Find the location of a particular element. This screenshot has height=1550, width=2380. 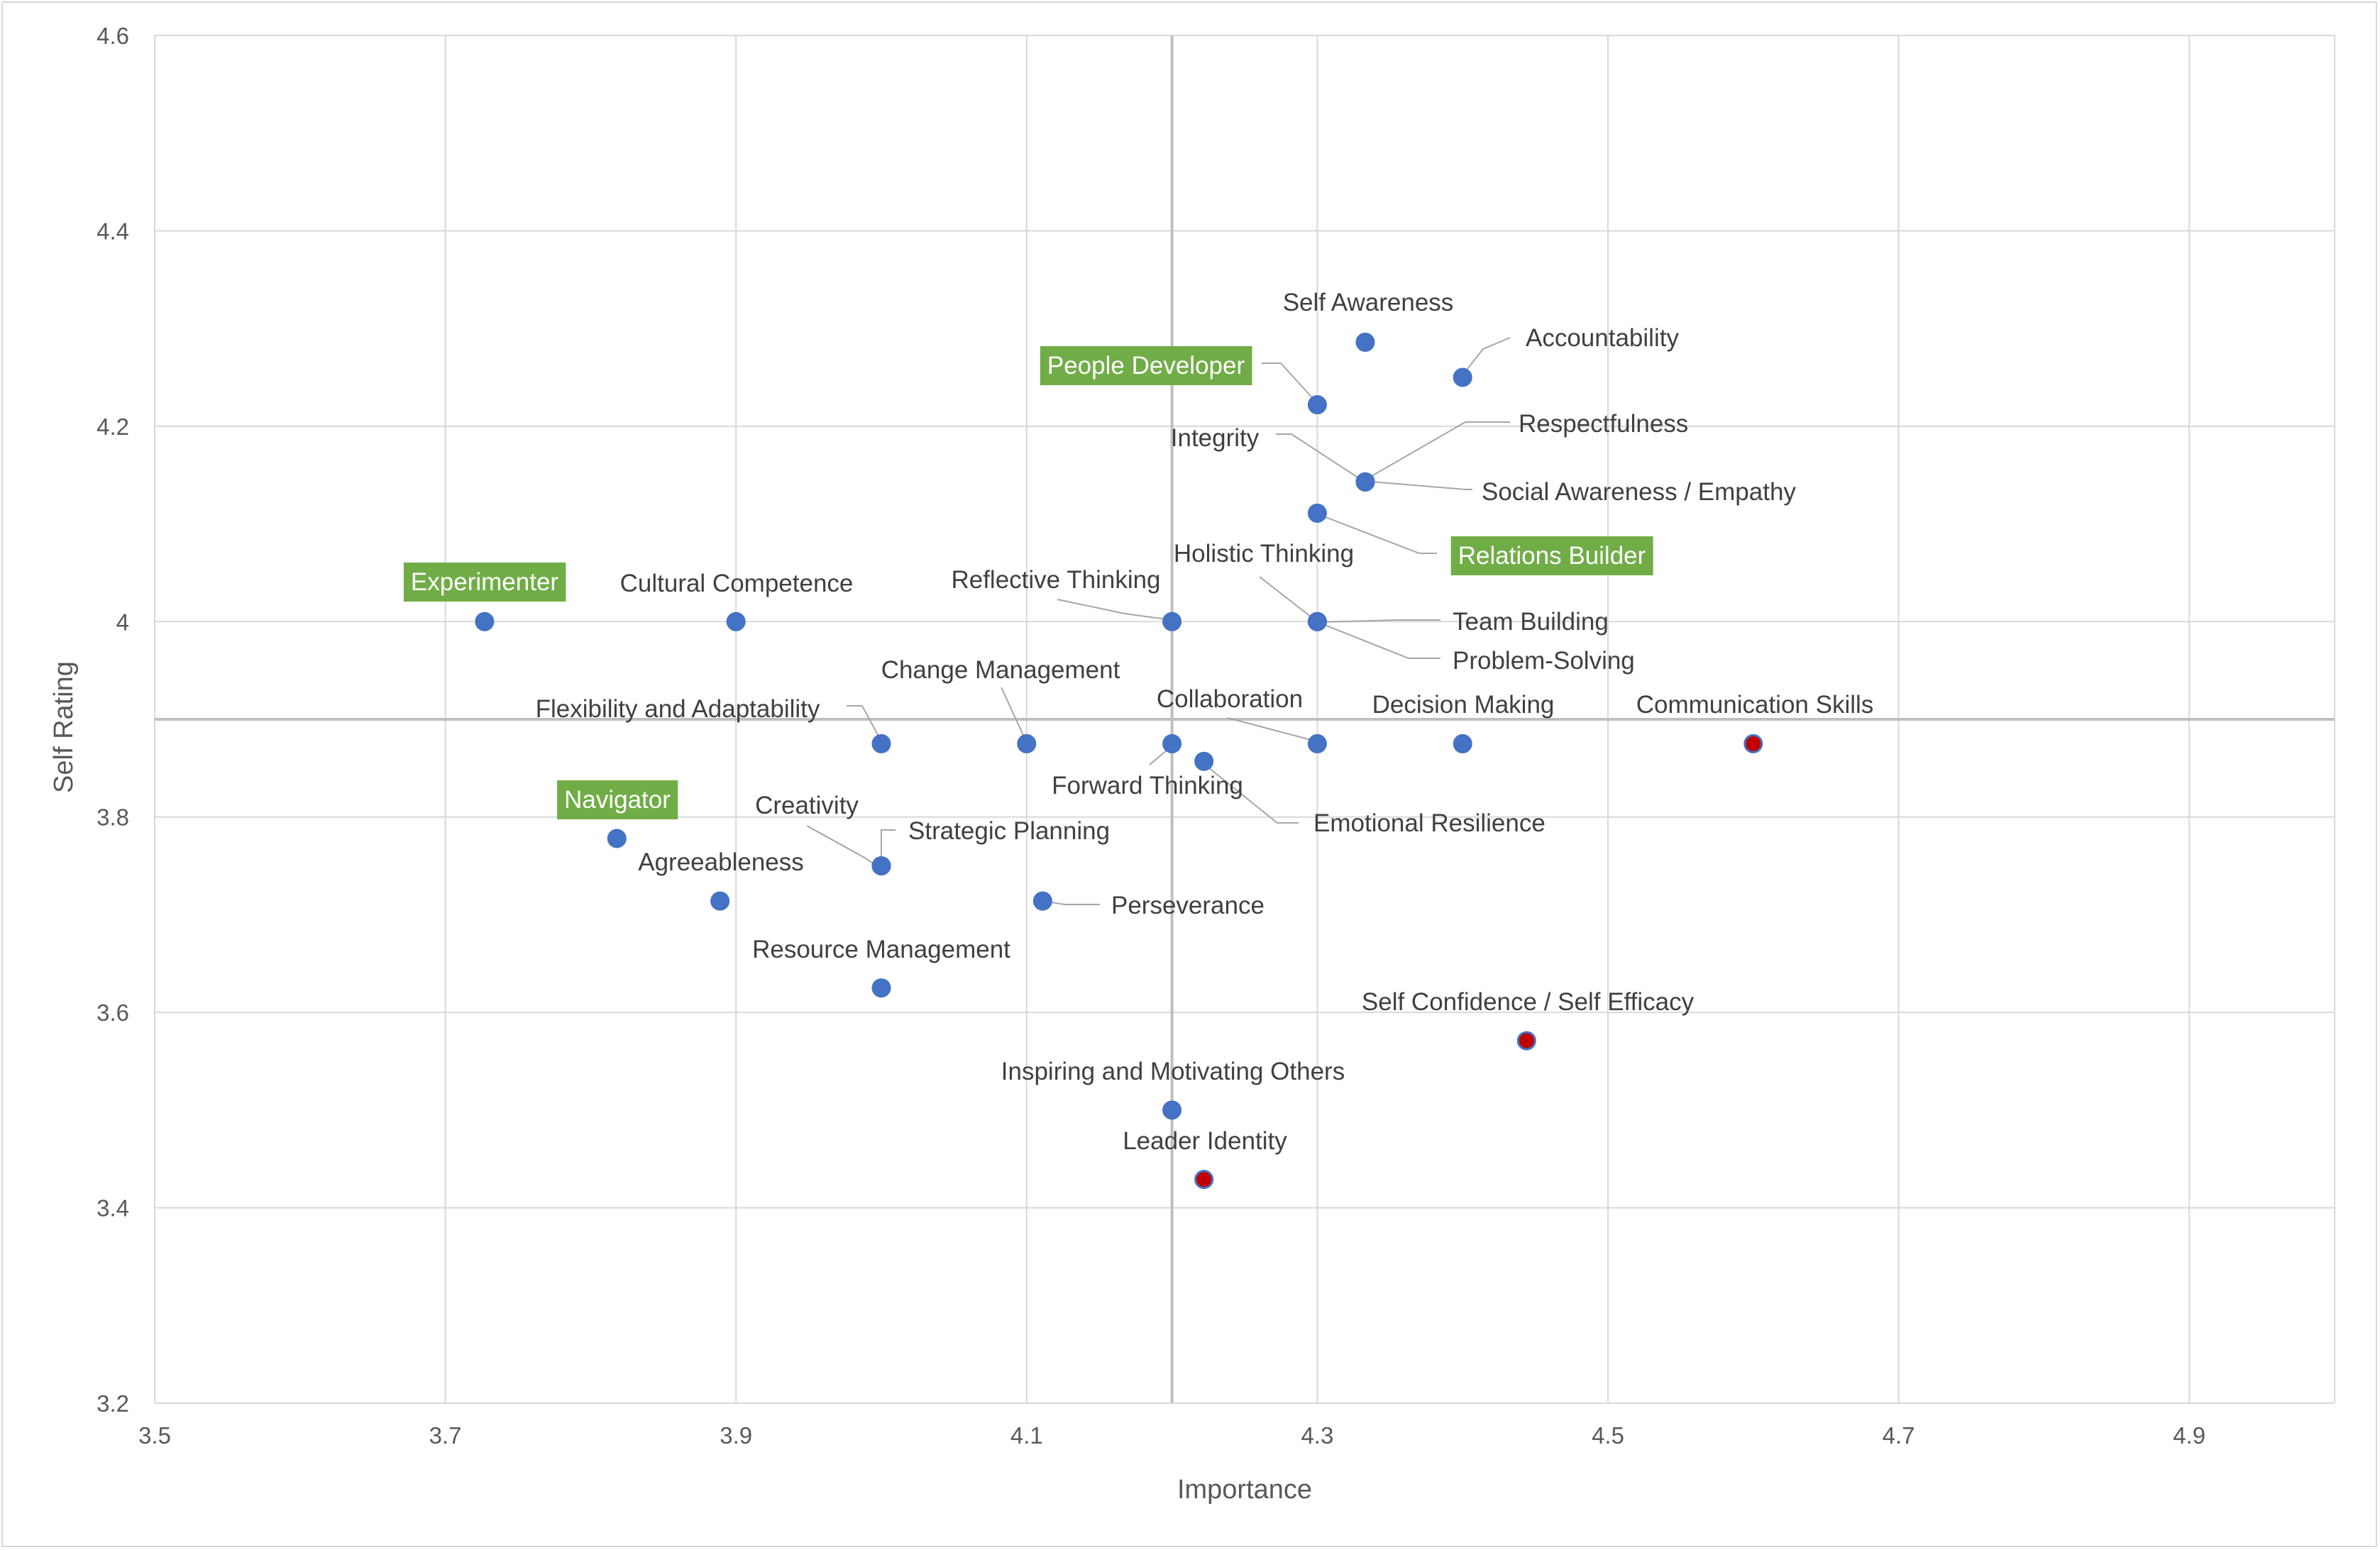

data-label: Decision Making is located at coordinates (1464, 705).